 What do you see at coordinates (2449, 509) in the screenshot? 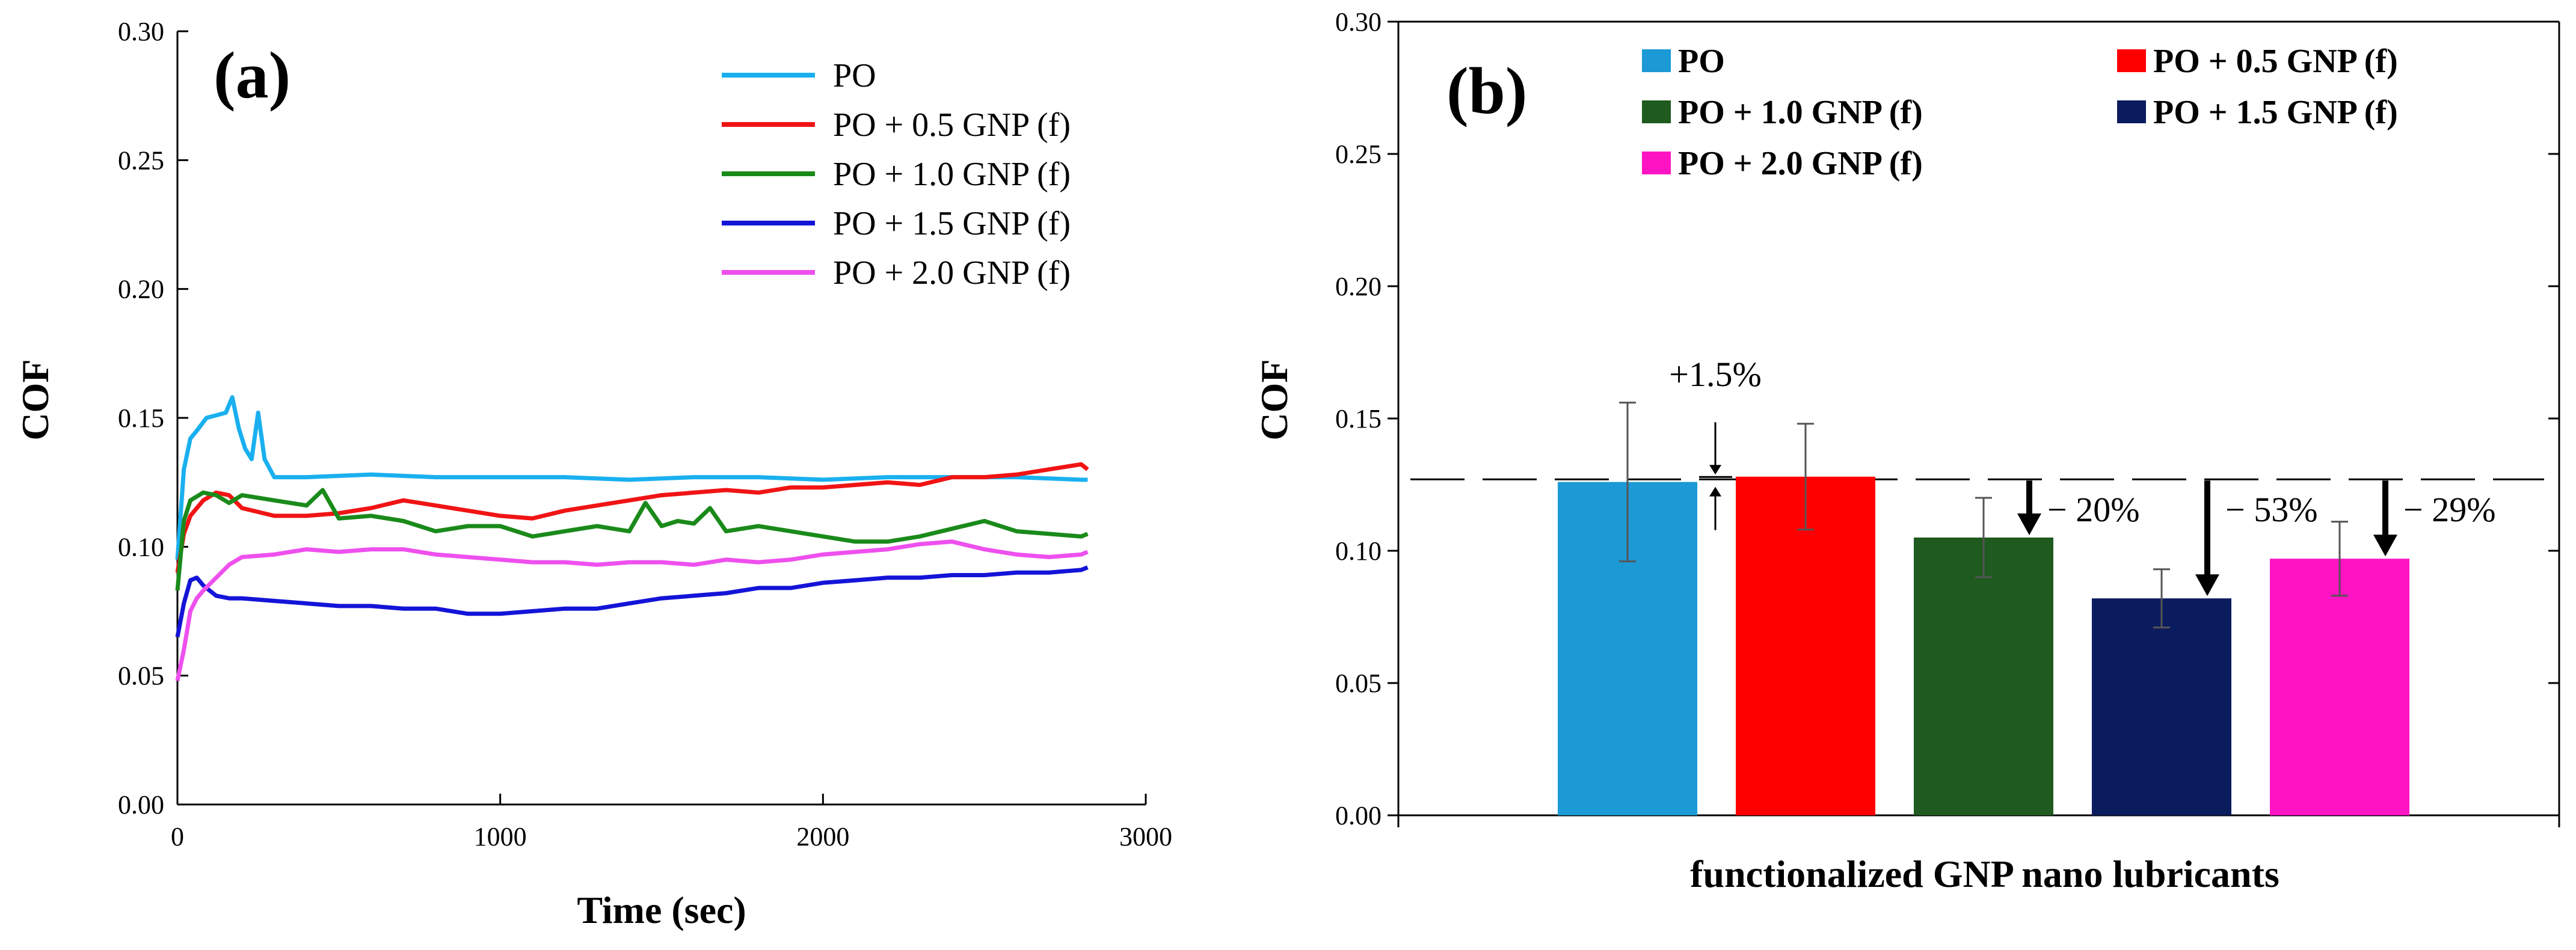
I see `annotation-label: − 29%` at bounding box center [2449, 509].